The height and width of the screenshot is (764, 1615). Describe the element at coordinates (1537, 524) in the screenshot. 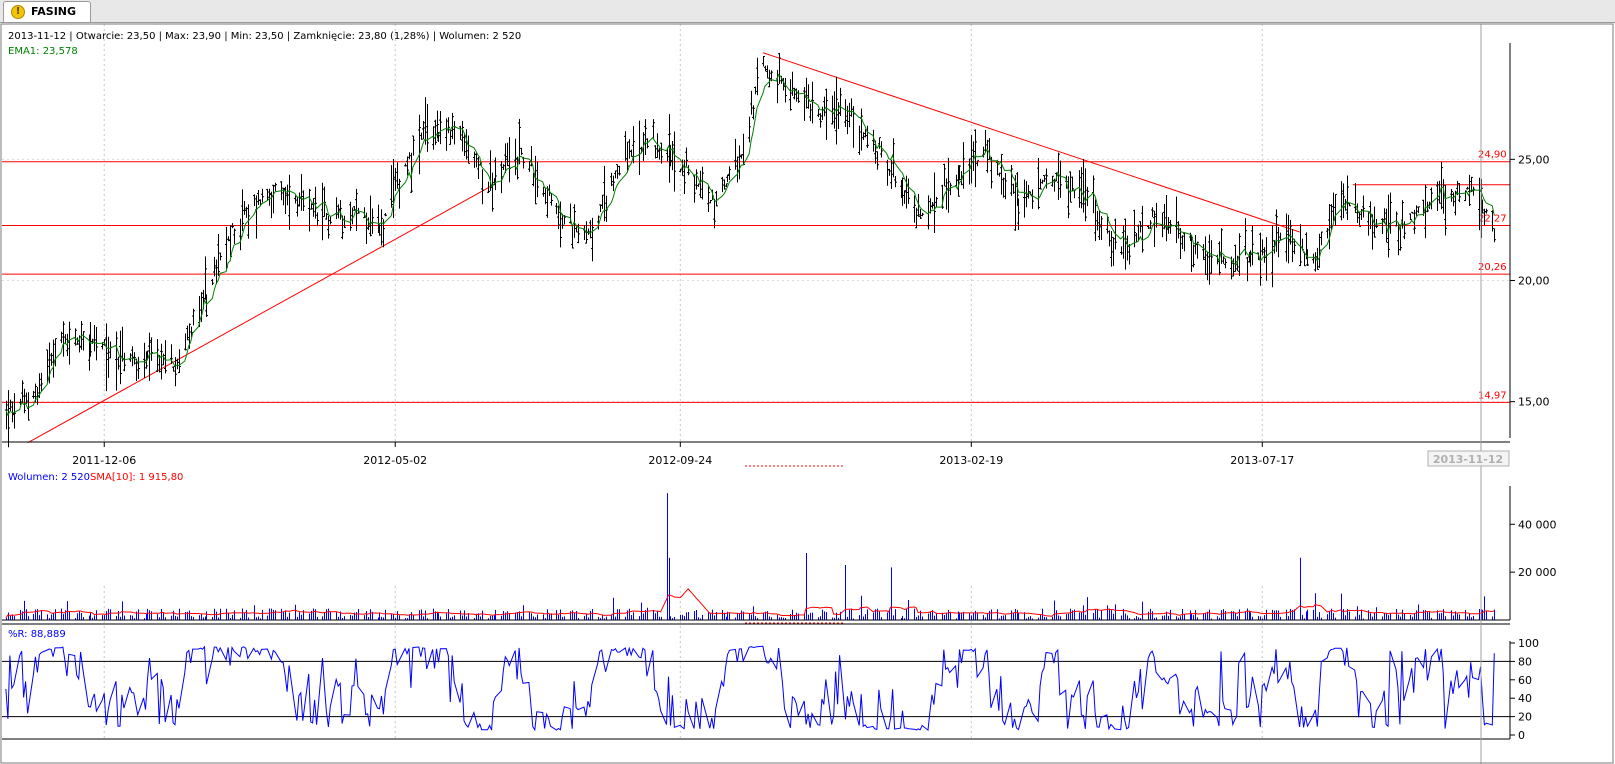

I see `y-tick-label: 40 000` at that location.